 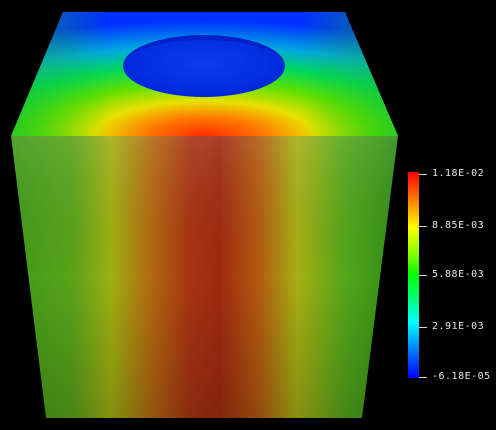 What do you see at coordinates (458, 225) in the screenshot?
I see `legend-label-2: 8.85E-03` at bounding box center [458, 225].